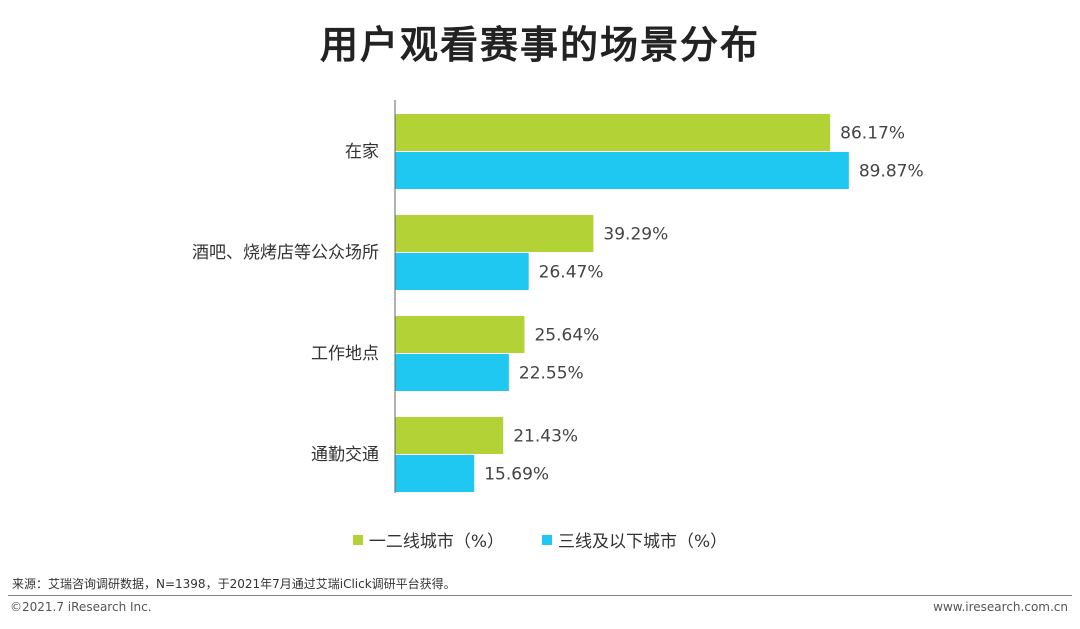 The height and width of the screenshot is (629, 1080). Describe the element at coordinates (545, 437) in the screenshot. I see `data-label-3-series-1: 21.43%` at that location.